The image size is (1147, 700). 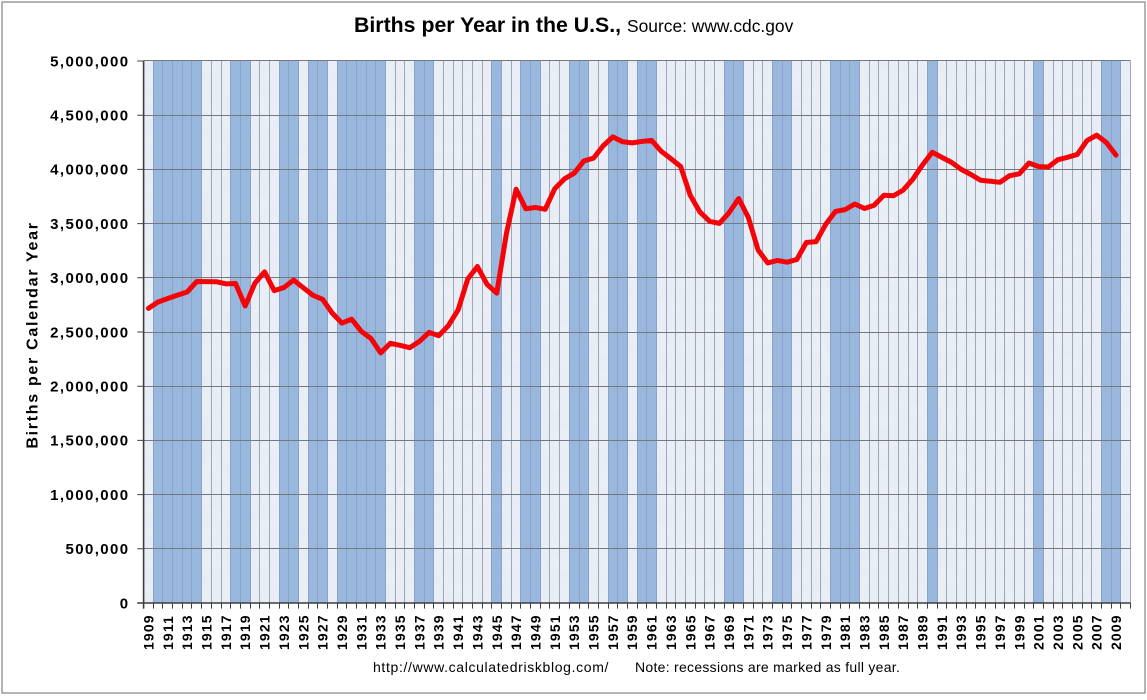 What do you see at coordinates (226, 632) in the screenshot?
I see `svg-text: 1917` at bounding box center [226, 632].